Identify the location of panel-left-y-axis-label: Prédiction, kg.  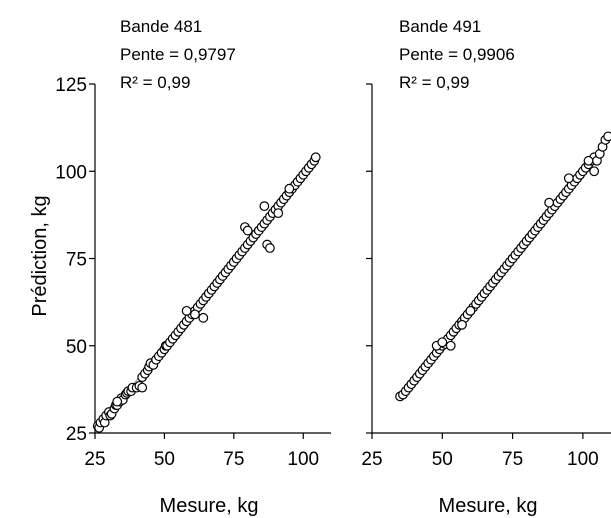
(40, 255).